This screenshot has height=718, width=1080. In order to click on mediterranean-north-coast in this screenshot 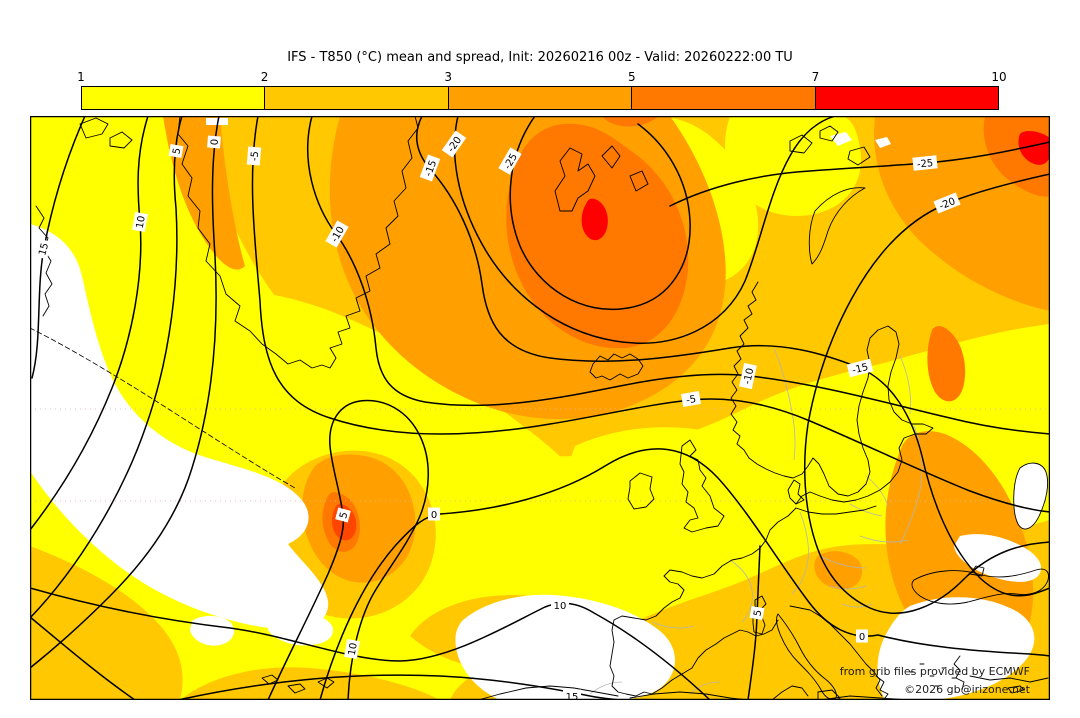, I will do `click(715, 657)`.